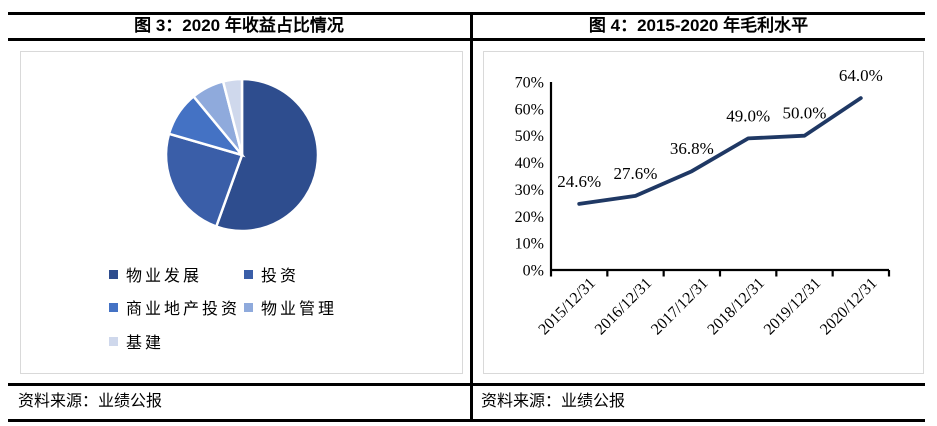 This screenshot has height=426, width=937. Describe the element at coordinates (698, 25) in the screenshot. I see `figure4-title: 图 4：2015-2020 年毛利水平` at that location.